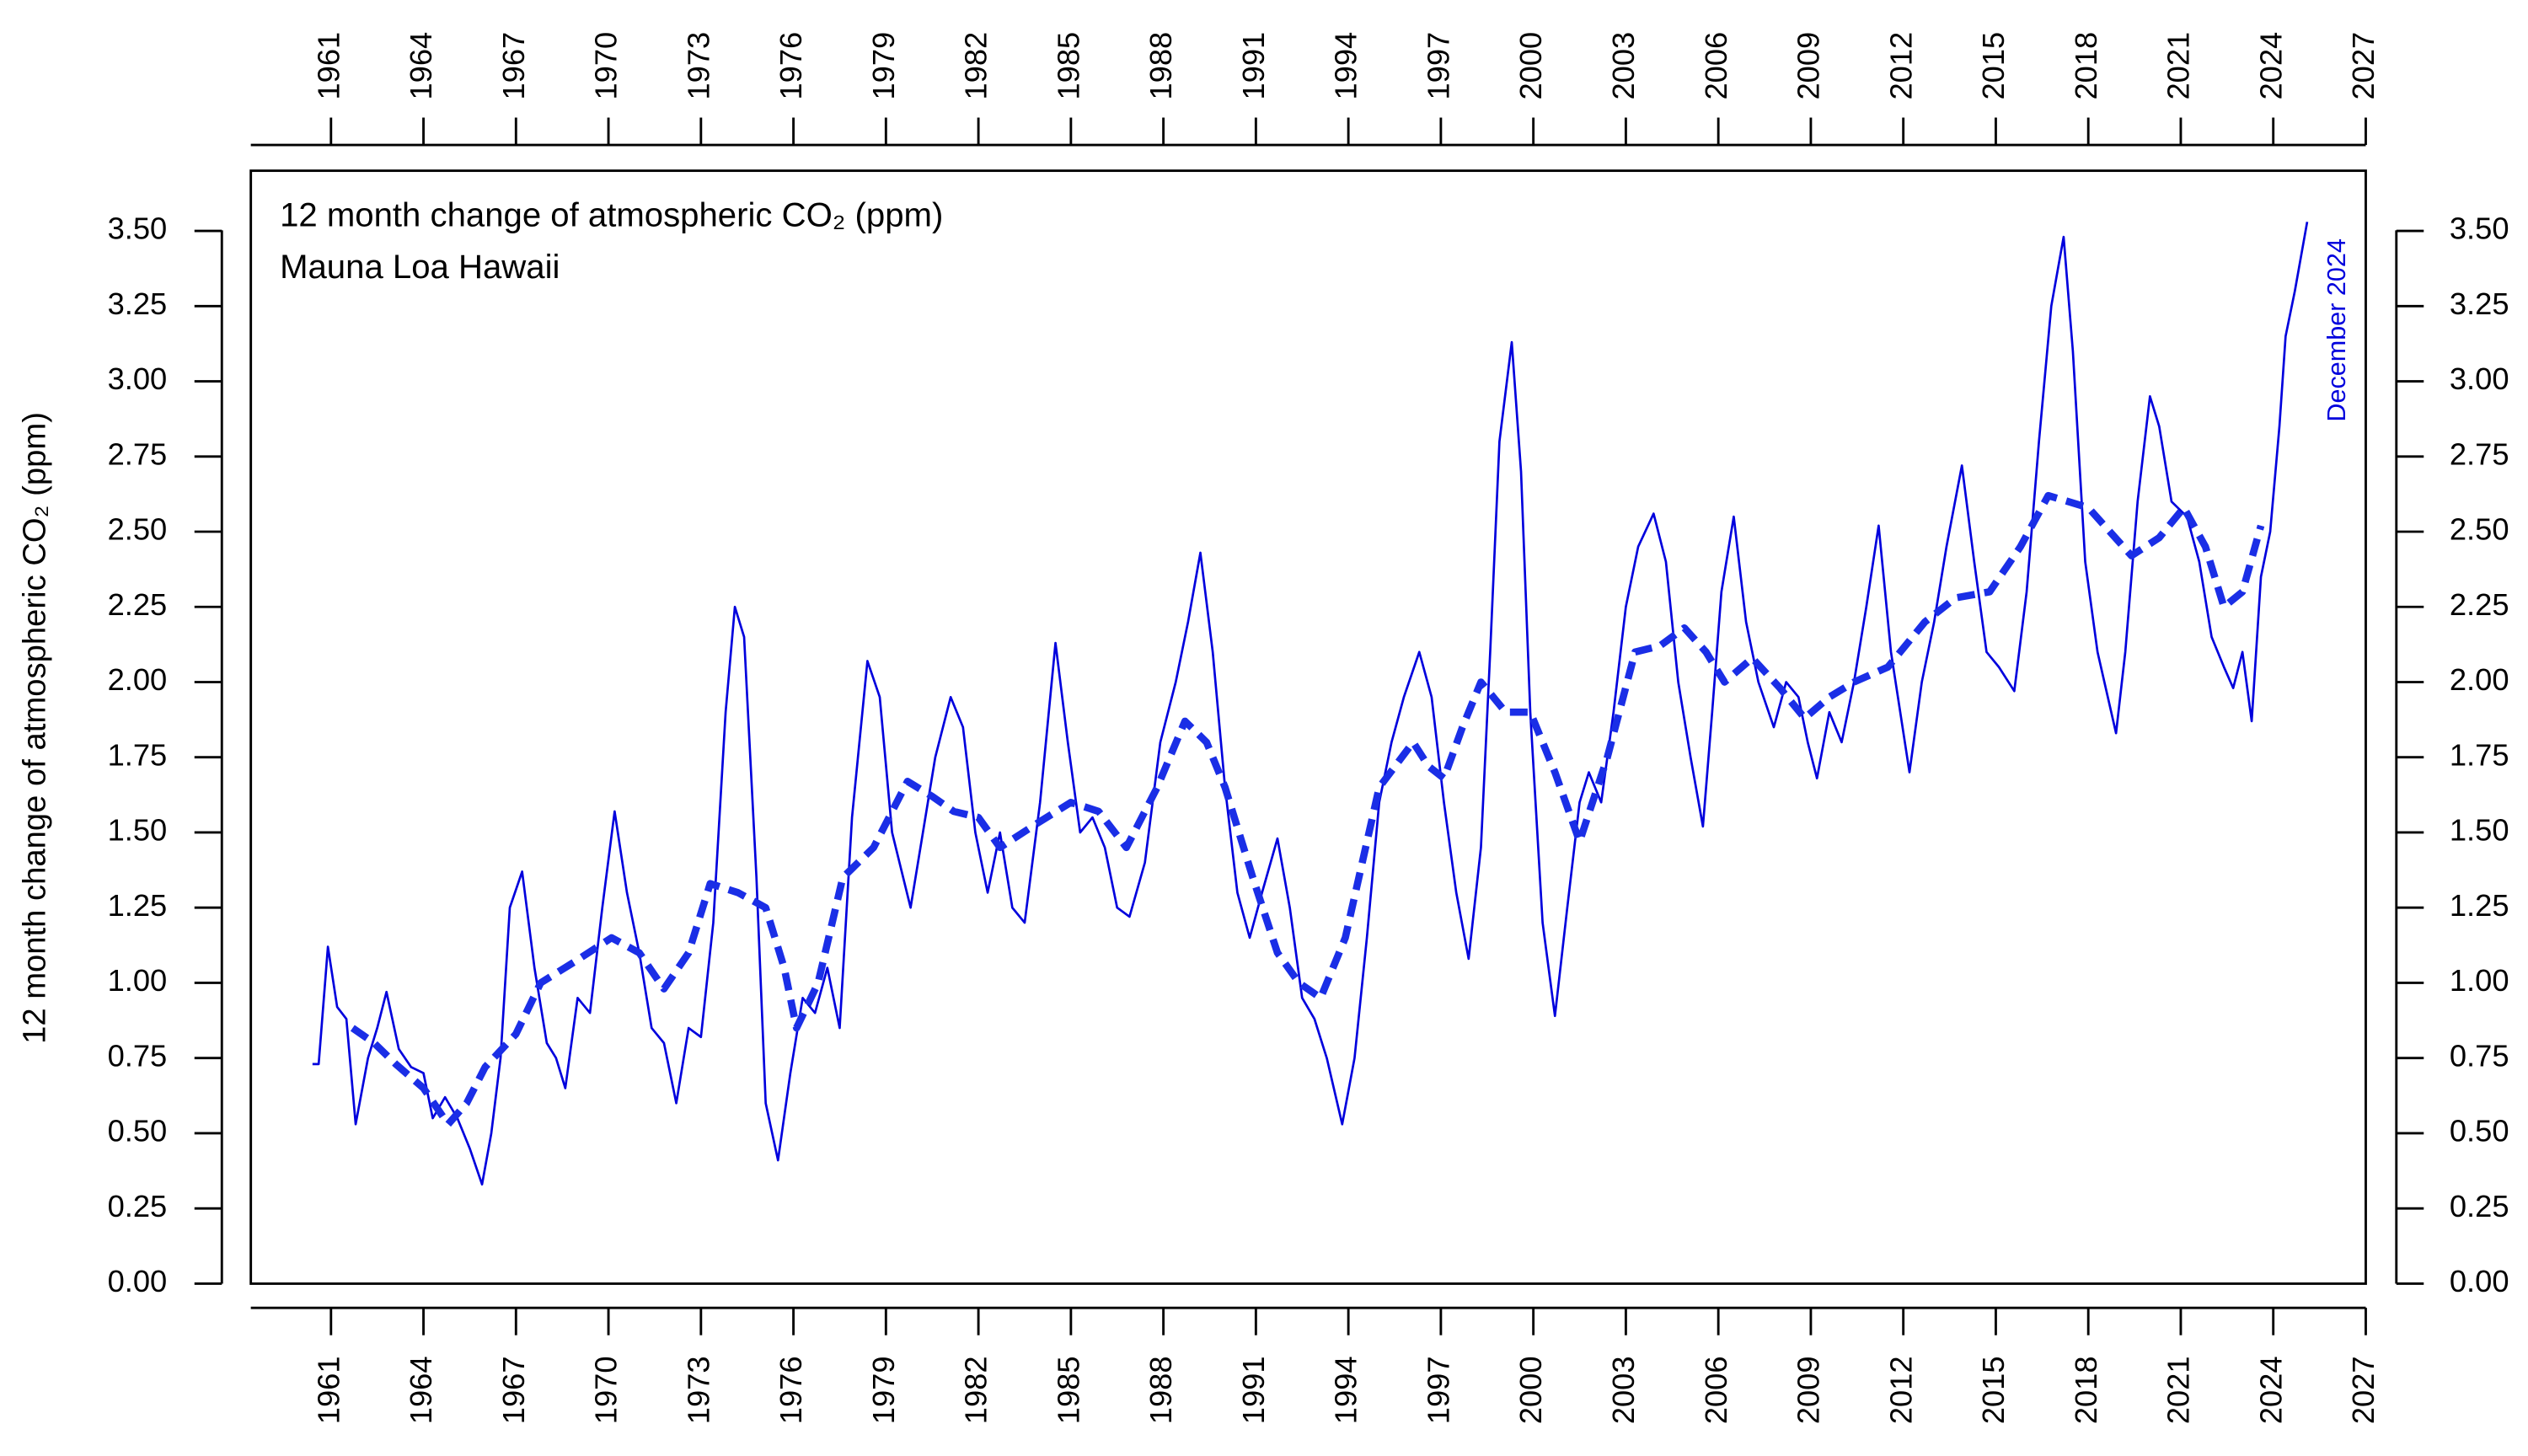 The height and width of the screenshot is (1456, 2528). Describe the element at coordinates (2480, 604) in the screenshot. I see `y2-tick-label: 2.25` at that location.